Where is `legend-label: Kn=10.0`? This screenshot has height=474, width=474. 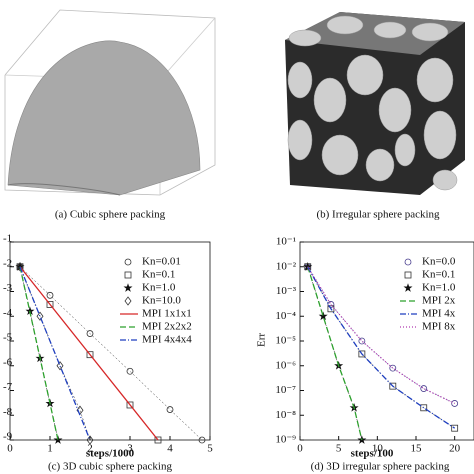
legend-label: Kn=10.0 is located at coordinates (161, 301).